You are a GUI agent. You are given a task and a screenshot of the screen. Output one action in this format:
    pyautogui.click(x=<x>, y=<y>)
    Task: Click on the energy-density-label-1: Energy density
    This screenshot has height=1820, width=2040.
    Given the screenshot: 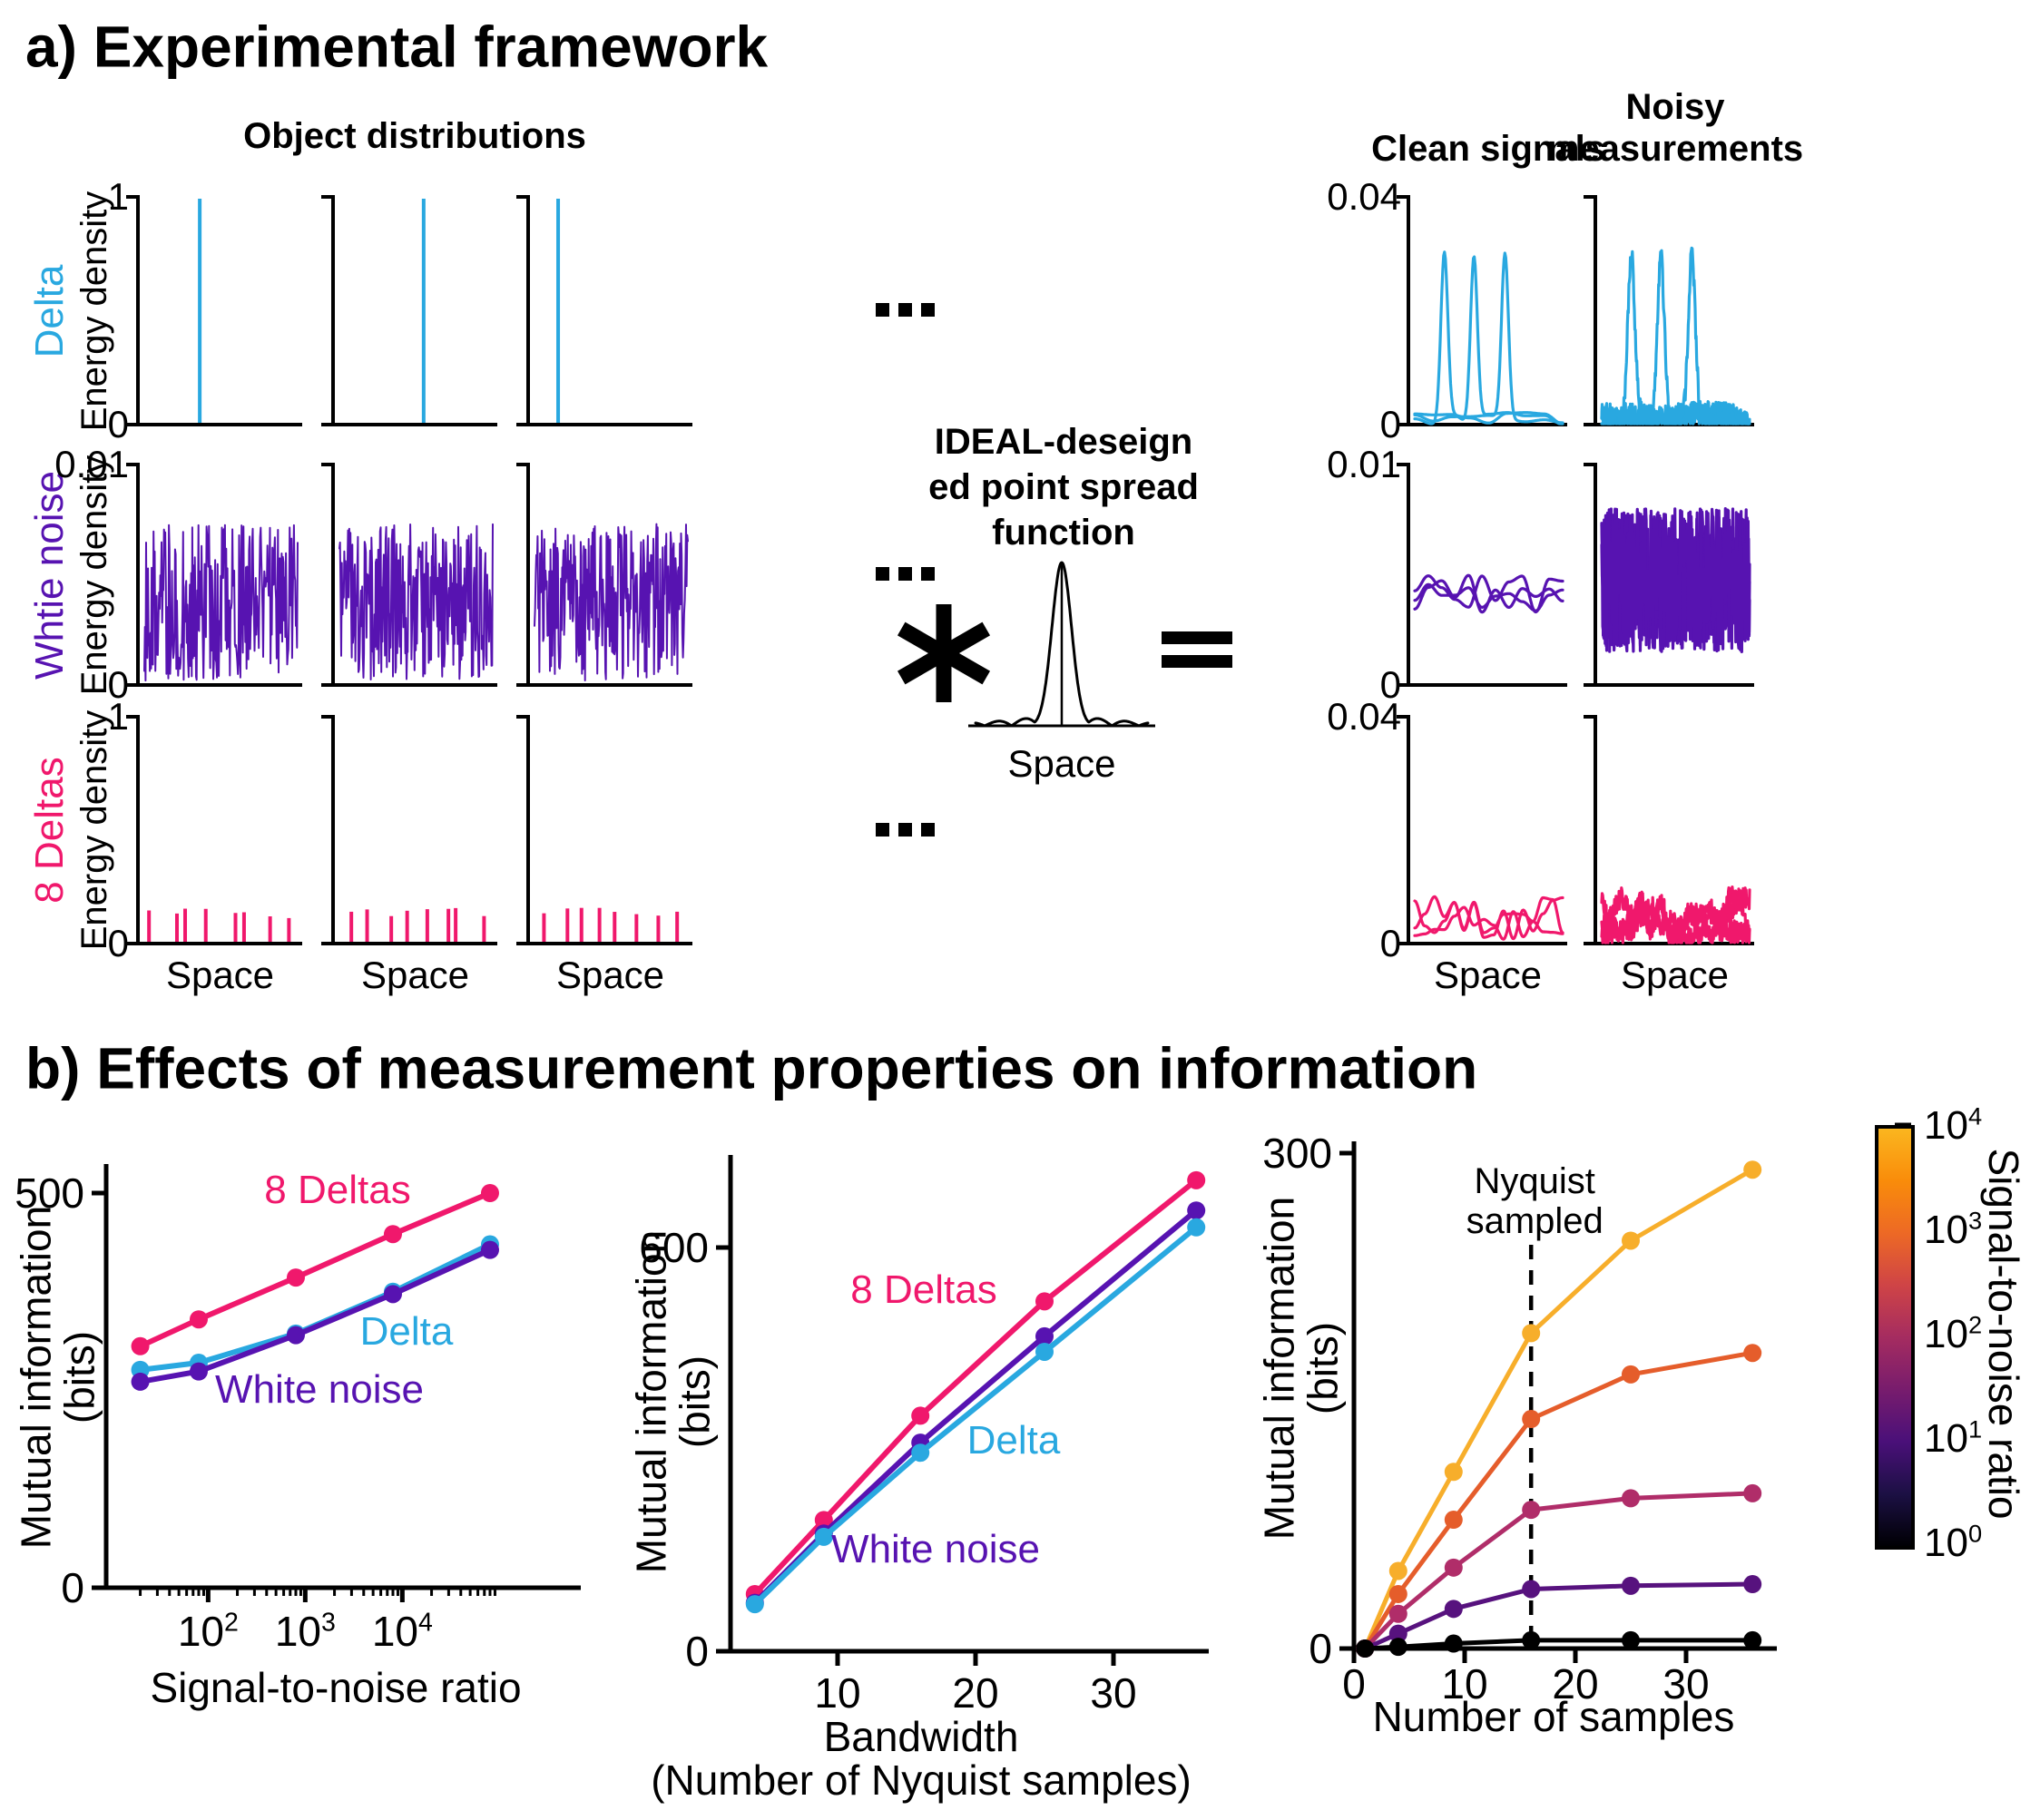 What is the action you would take?
    pyautogui.click(x=94, y=575)
    